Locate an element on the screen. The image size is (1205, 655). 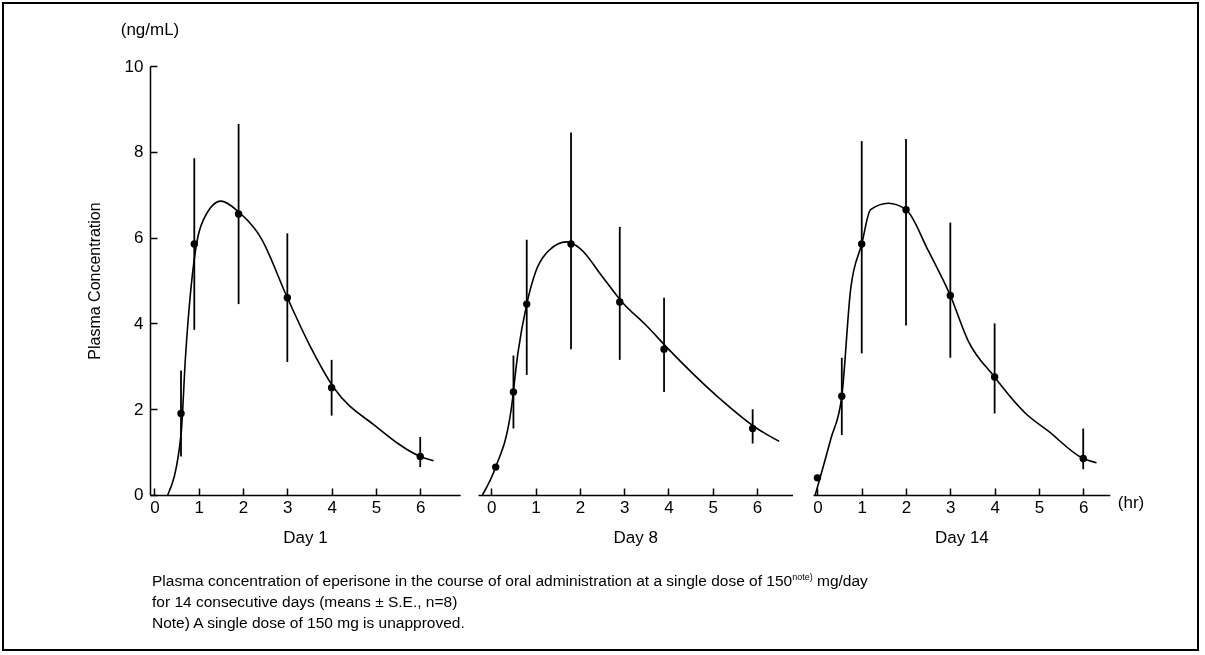
y-tick-label: 6 is located at coordinates (139, 238).